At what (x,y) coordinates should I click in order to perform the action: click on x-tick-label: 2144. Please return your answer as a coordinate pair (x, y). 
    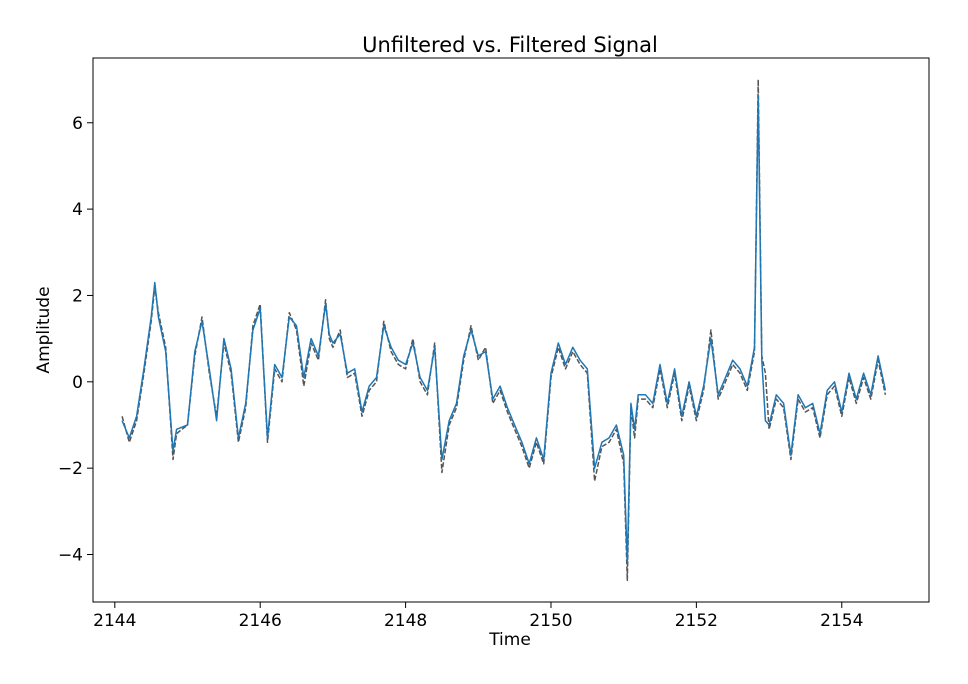
    Looking at the image, I should click on (114, 621).